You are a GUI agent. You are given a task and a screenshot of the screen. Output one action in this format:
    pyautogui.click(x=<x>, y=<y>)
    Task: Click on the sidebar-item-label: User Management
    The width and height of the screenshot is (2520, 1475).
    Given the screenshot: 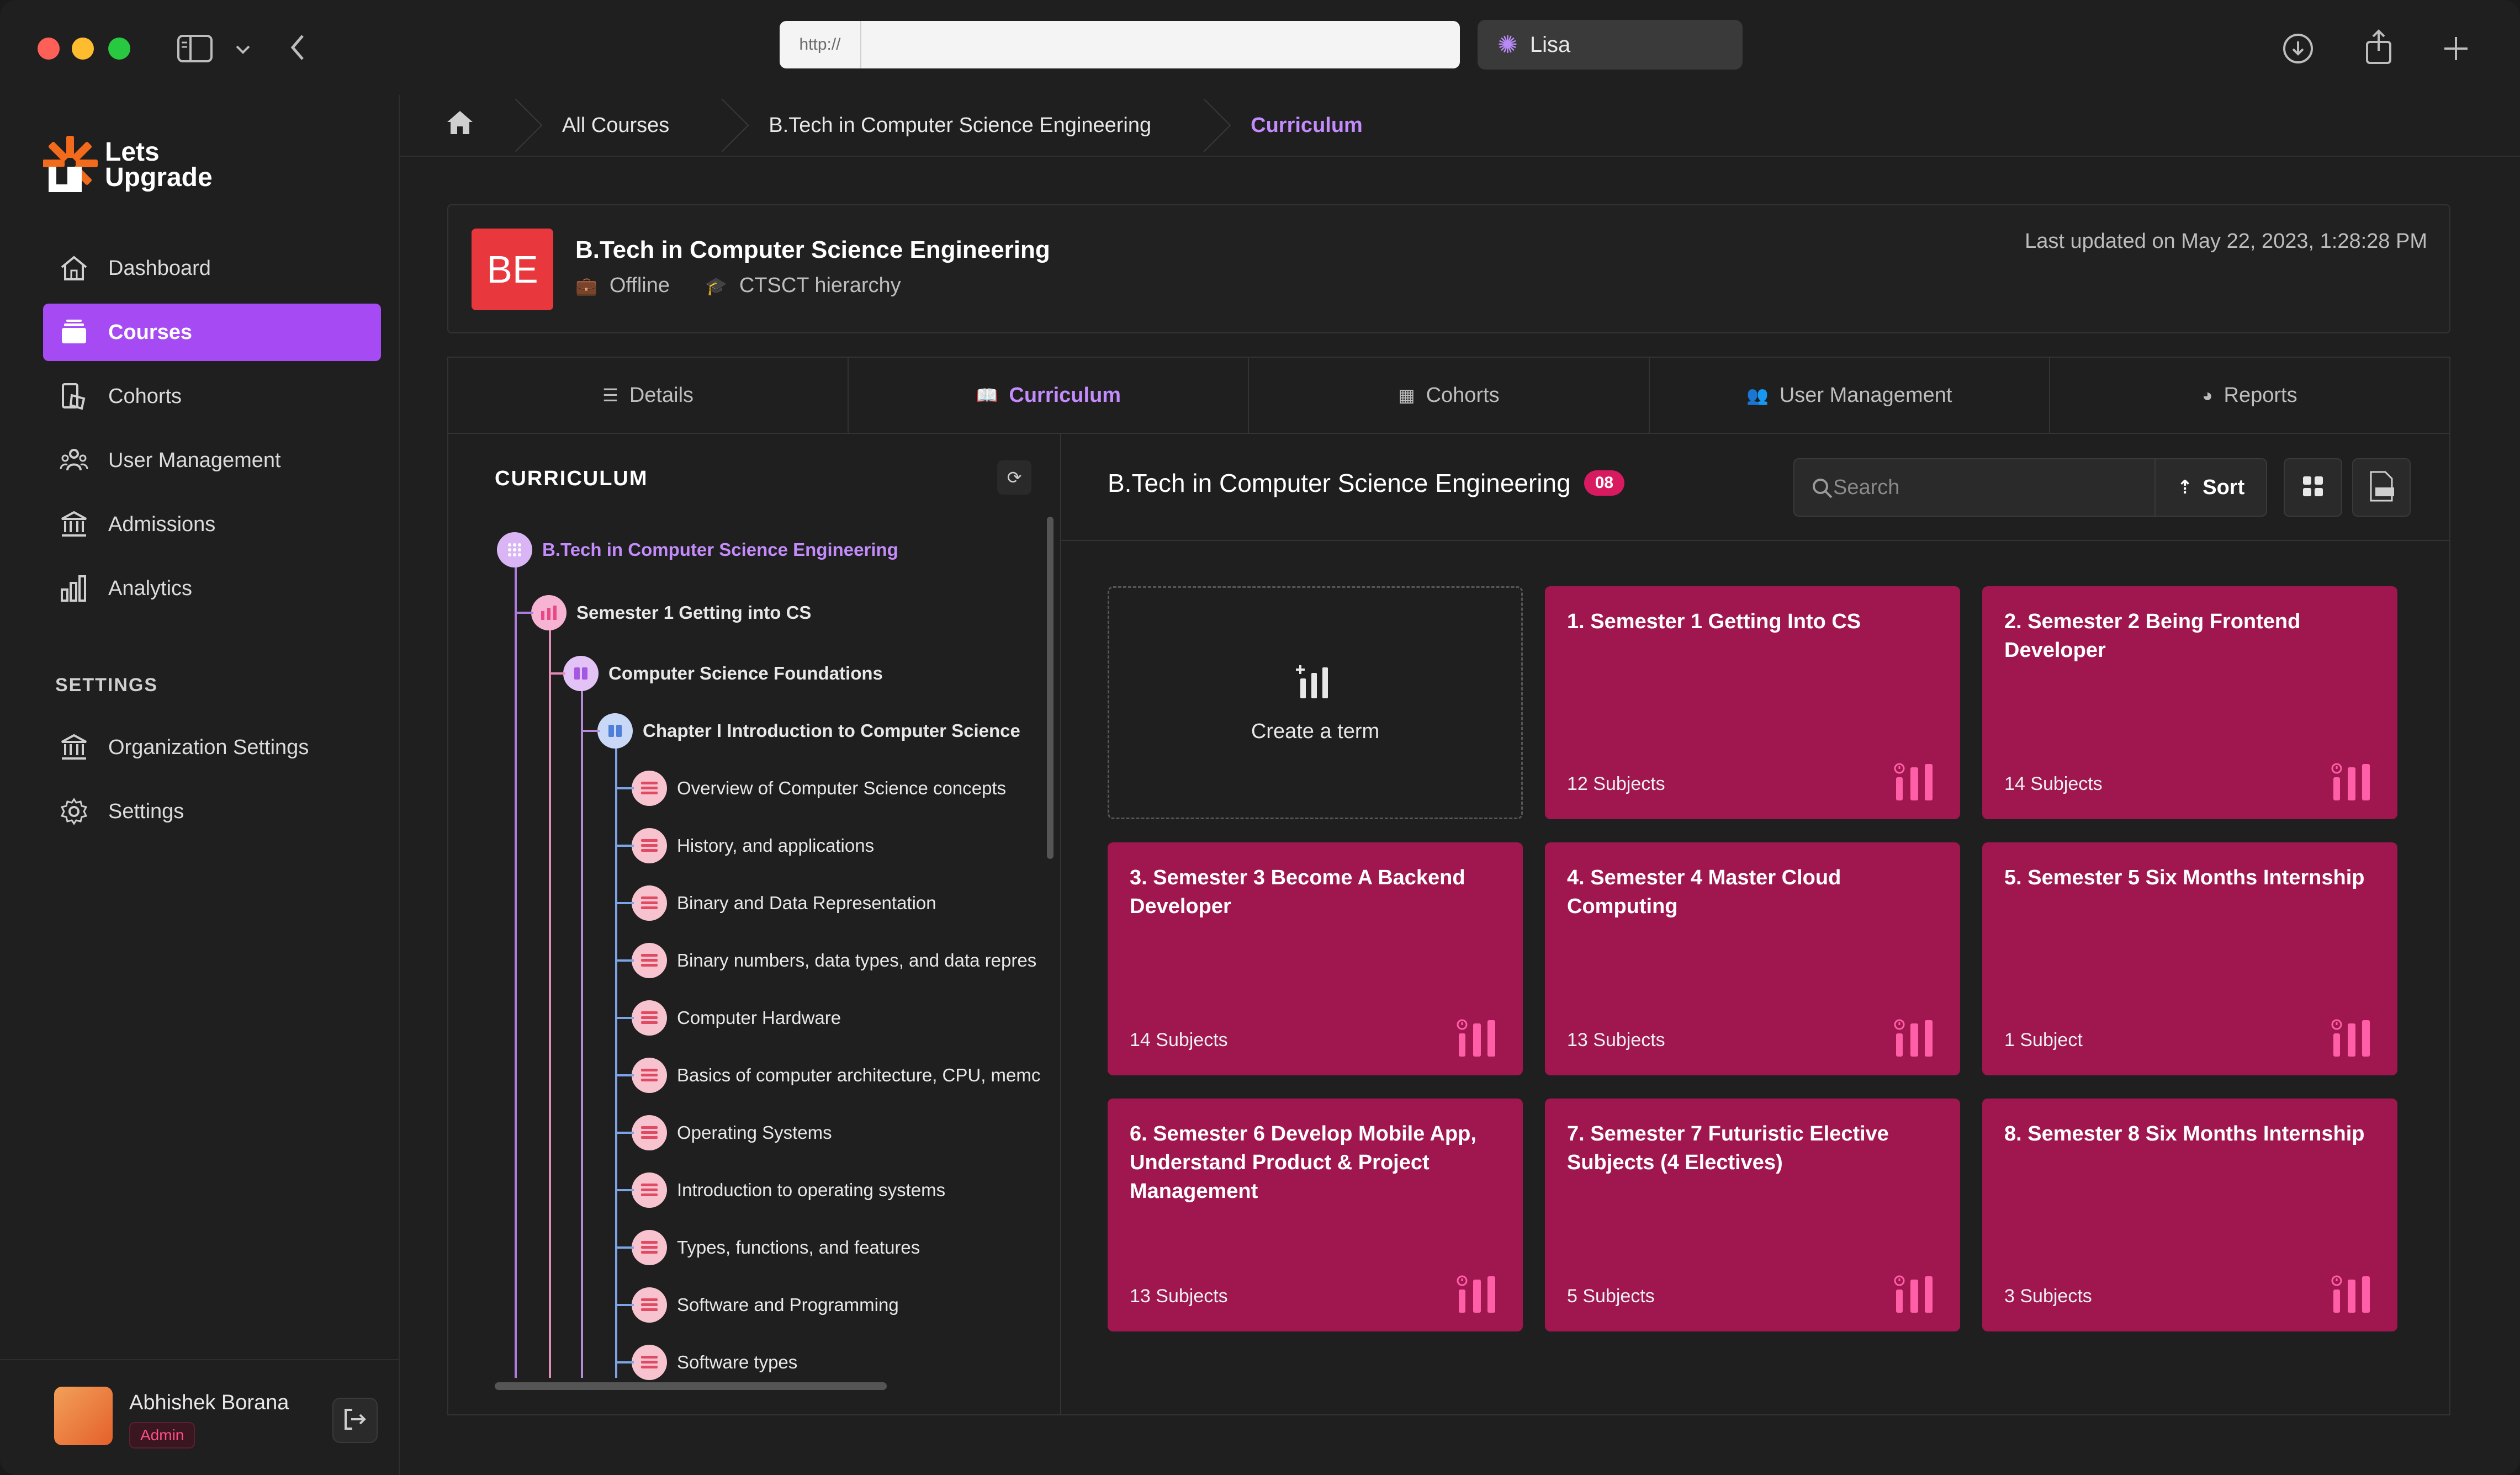 What is the action you would take?
    pyautogui.click(x=195, y=460)
    